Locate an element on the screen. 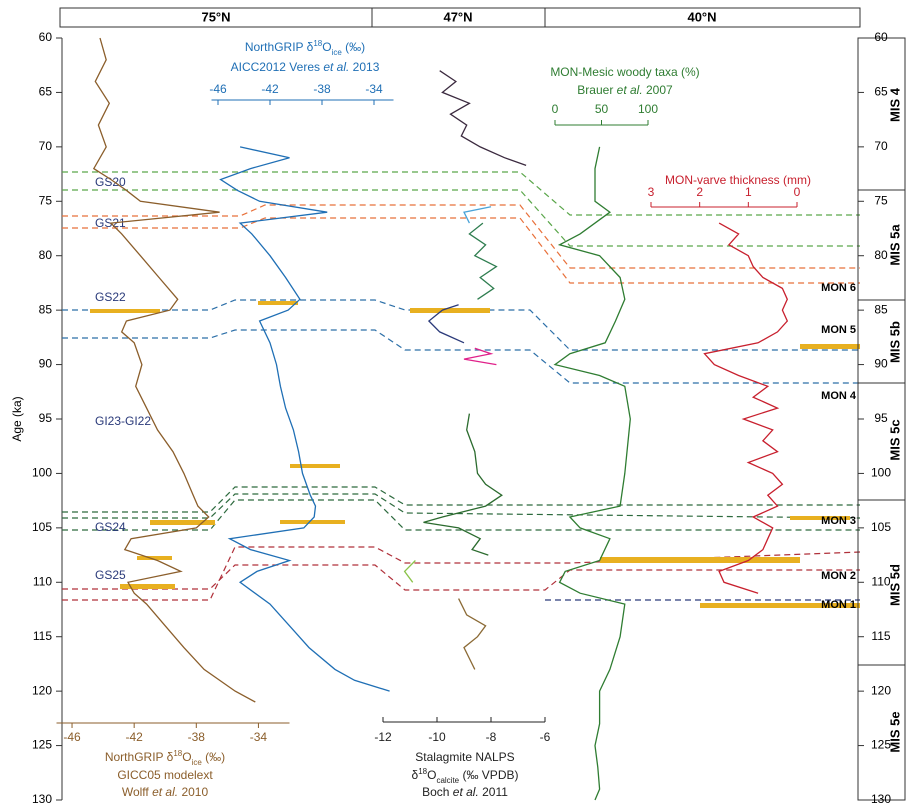 The height and width of the screenshot is (807, 917). mon-label: MON 5 is located at coordinates (838, 330).